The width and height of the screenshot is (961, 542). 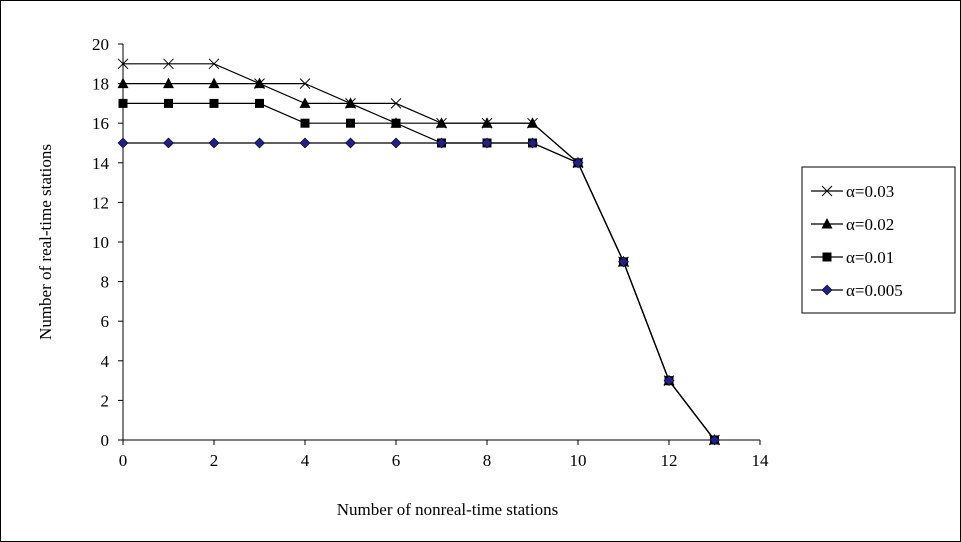 I want to click on x-tick-label: 12, so click(x=669, y=460).